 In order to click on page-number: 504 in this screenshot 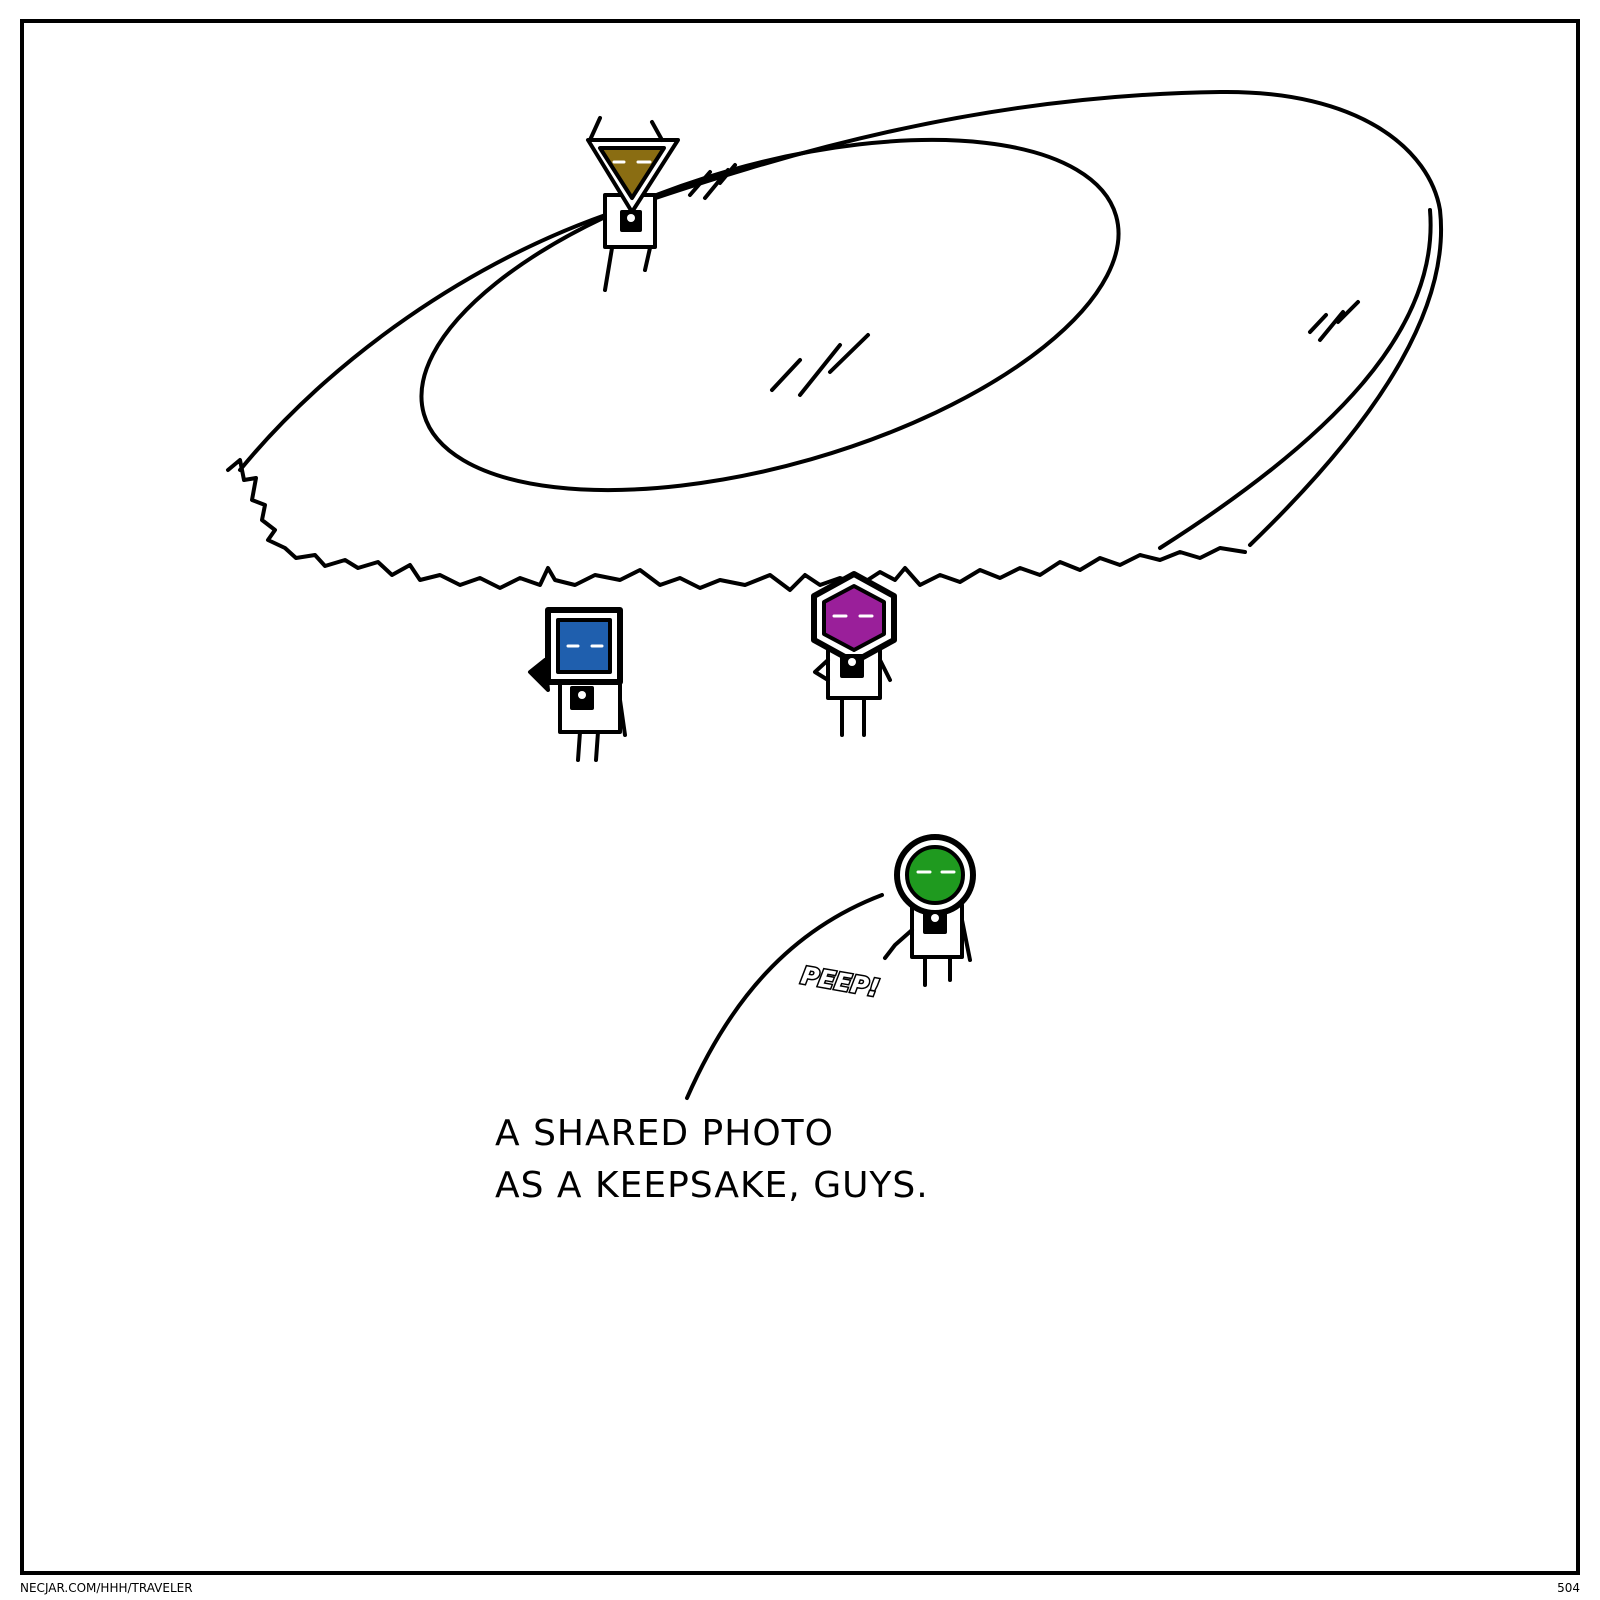, I will do `click(1568, 1588)`.